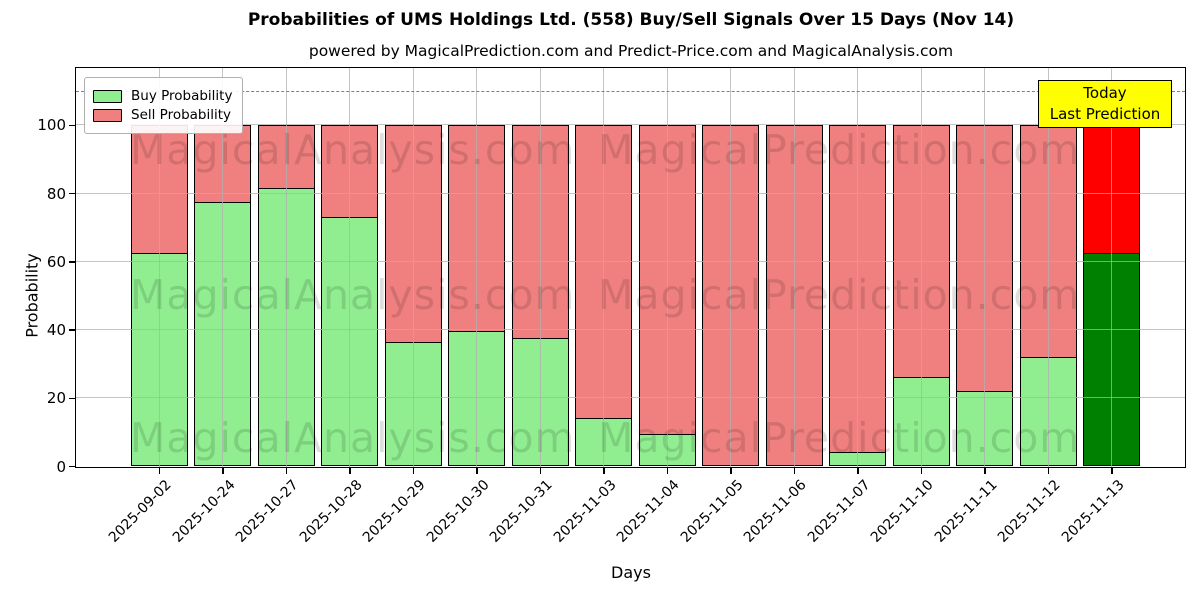 The image size is (1200, 600). Describe the element at coordinates (107, 115) in the screenshot. I see `sell-probability-swatch` at that location.